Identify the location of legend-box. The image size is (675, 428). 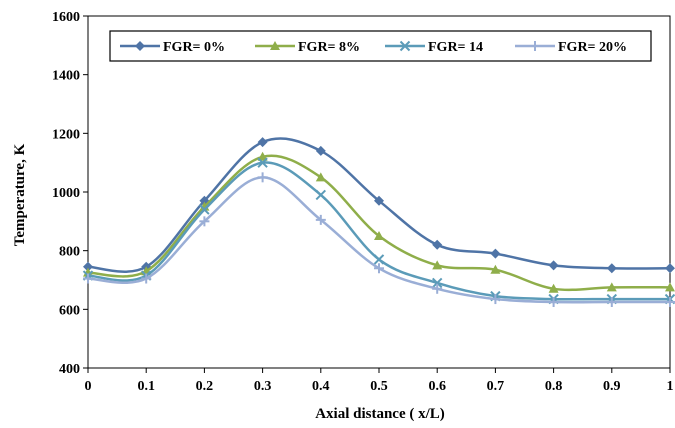
(380, 46).